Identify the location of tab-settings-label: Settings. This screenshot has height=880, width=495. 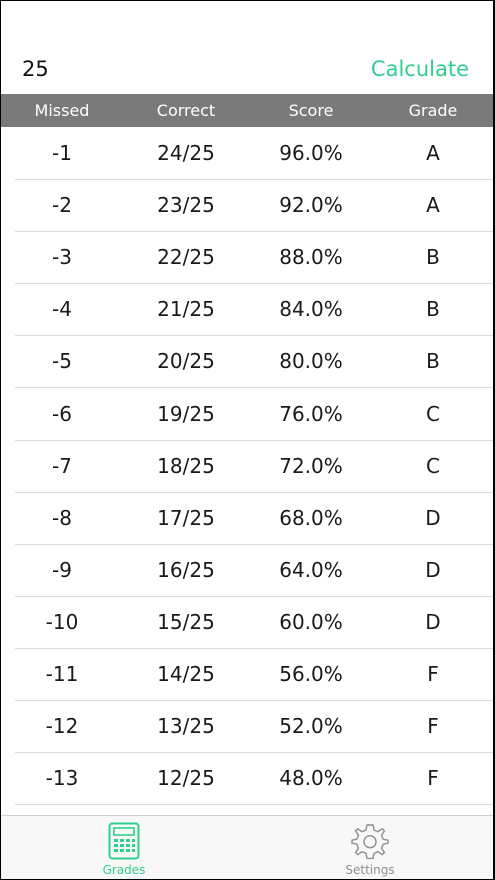
(370, 870).